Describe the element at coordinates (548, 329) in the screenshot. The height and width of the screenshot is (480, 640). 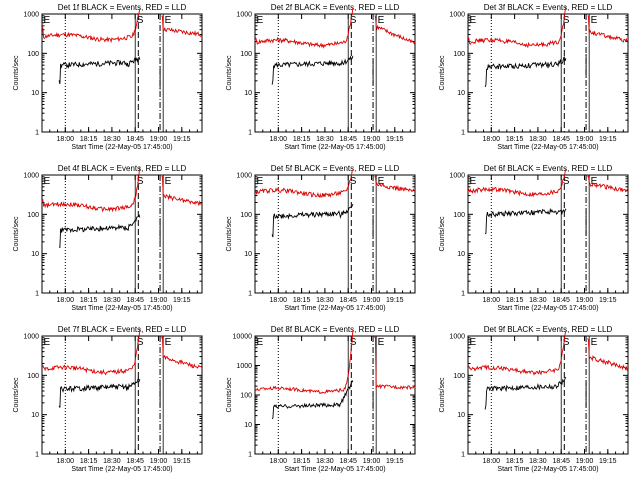
I see `panel-title: Det 9f BLACK = Events, RED = LLD` at that location.